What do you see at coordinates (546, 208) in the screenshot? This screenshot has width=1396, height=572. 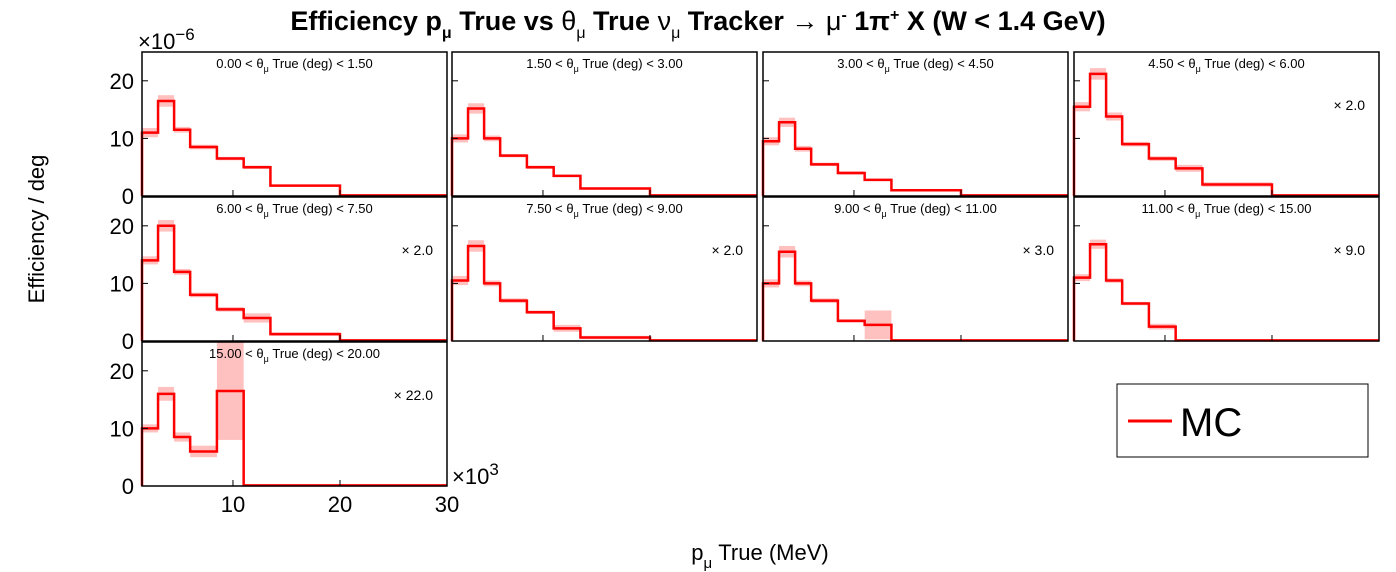 I see `panel-label-pre: 7.50 <` at bounding box center [546, 208].